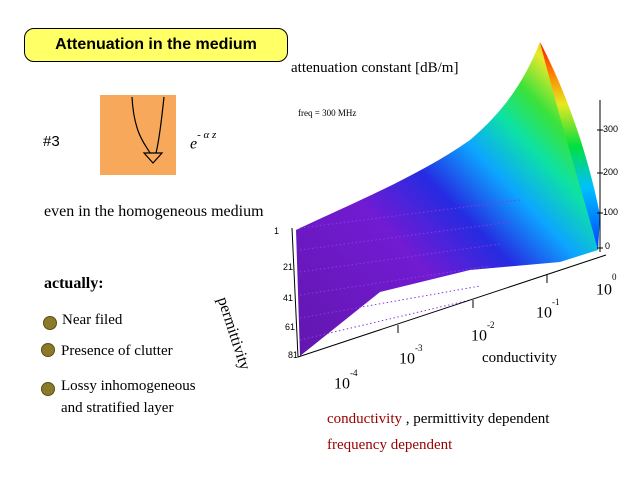 This screenshot has width=640, height=480. What do you see at coordinates (290, 327) in the screenshot?
I see `perm-tick-label: 61` at bounding box center [290, 327].